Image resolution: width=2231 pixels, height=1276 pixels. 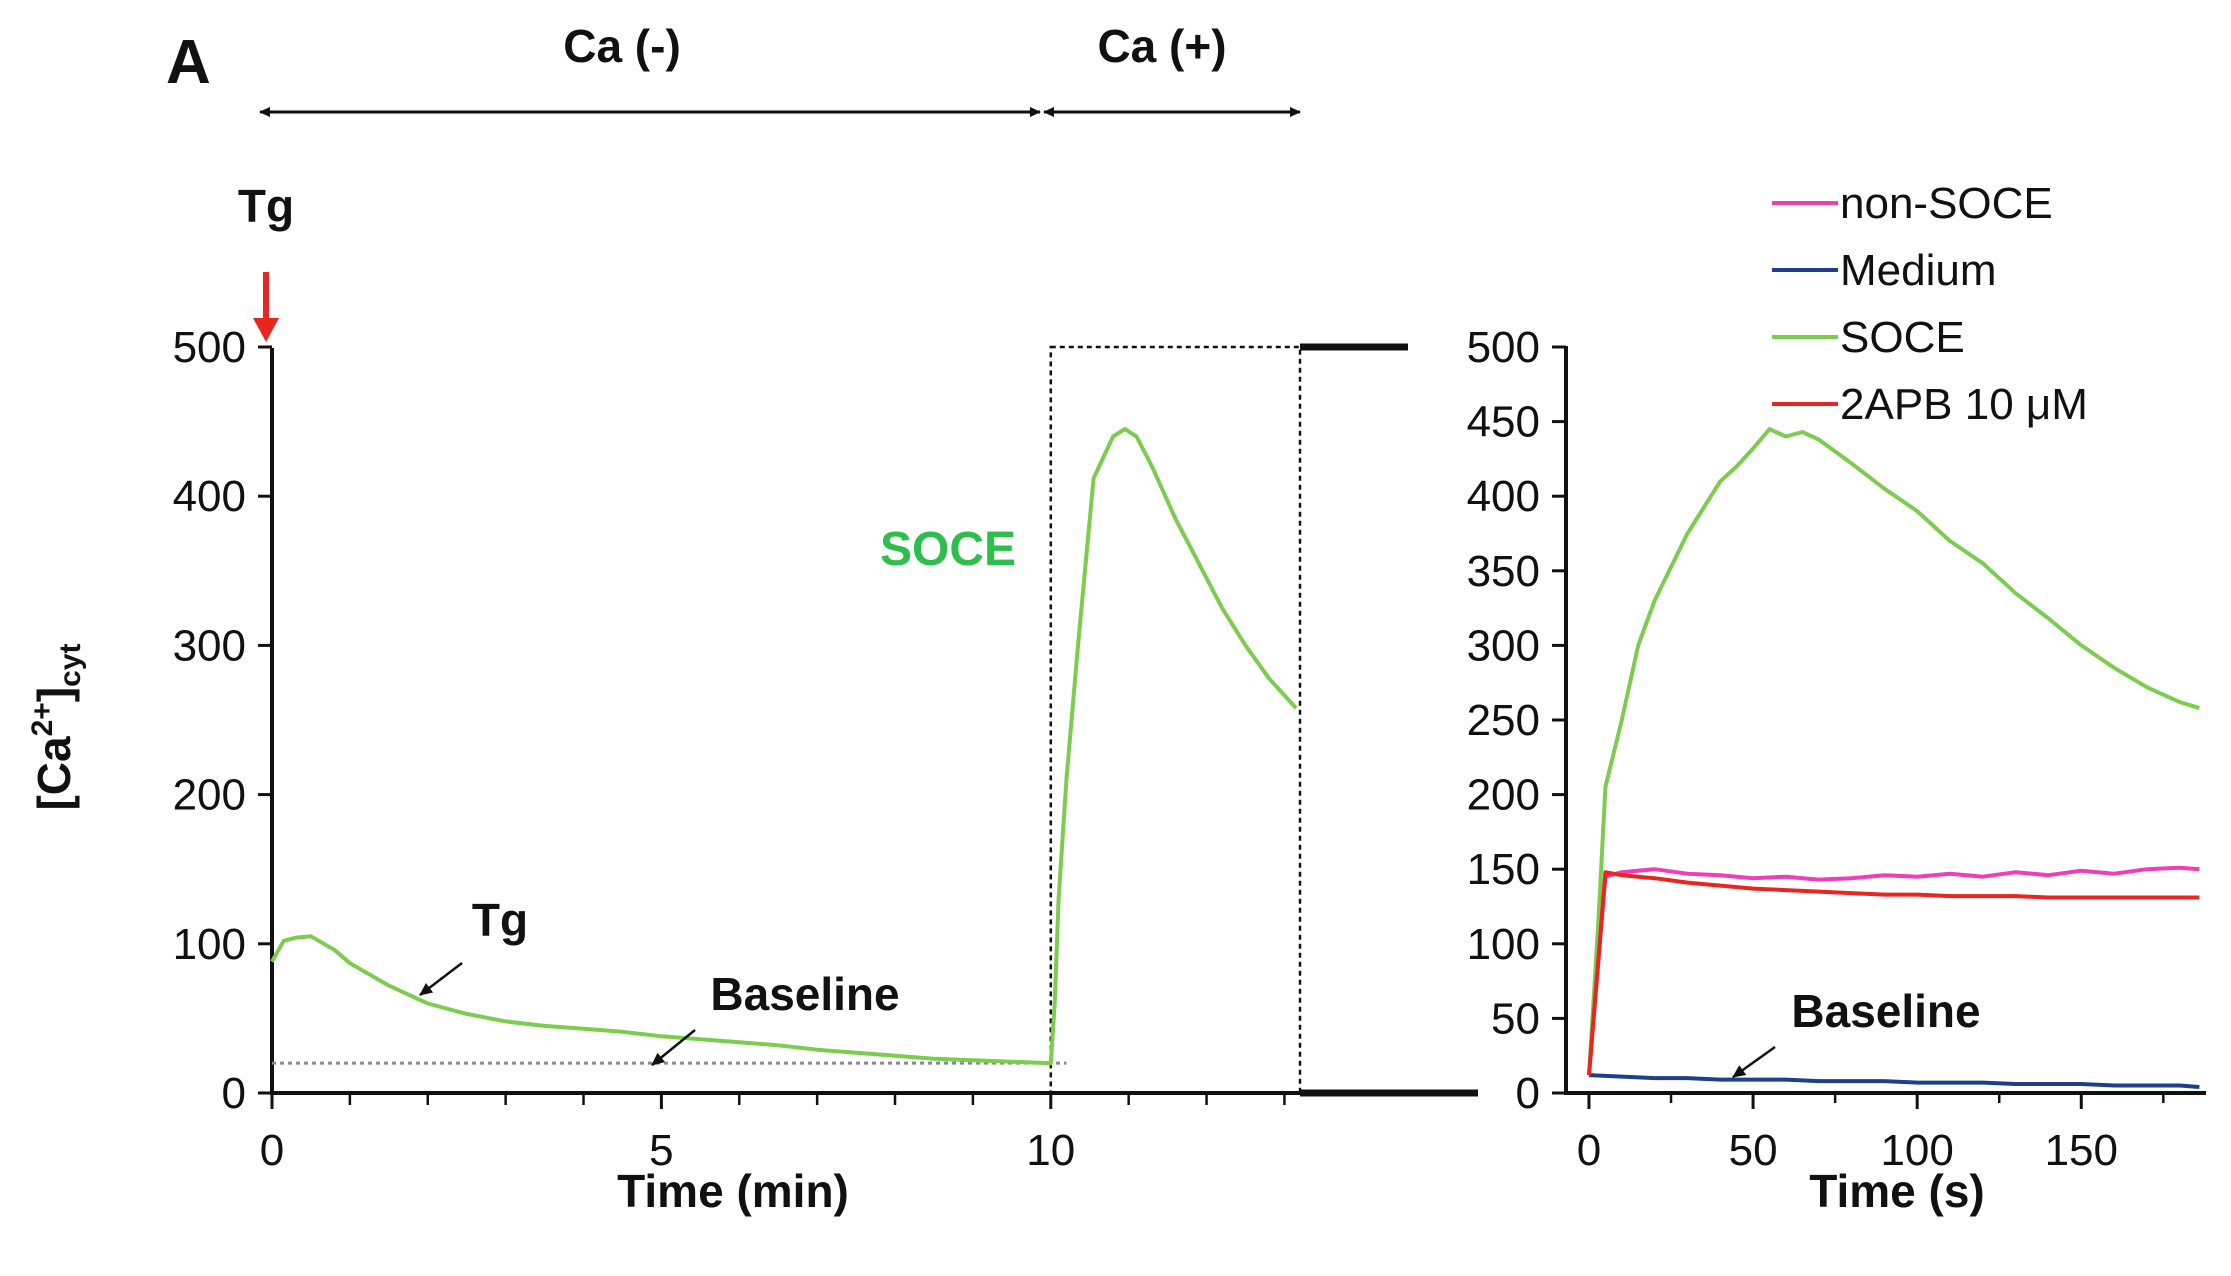 What do you see at coordinates (1503, 869) in the screenshot?
I see `right-ytick-label: 150` at bounding box center [1503, 869].